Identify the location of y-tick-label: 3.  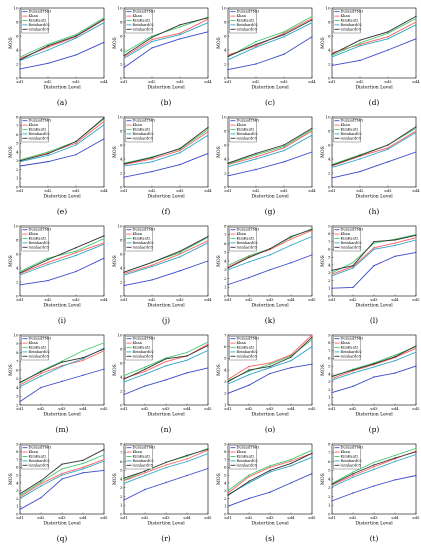
(225, 381).